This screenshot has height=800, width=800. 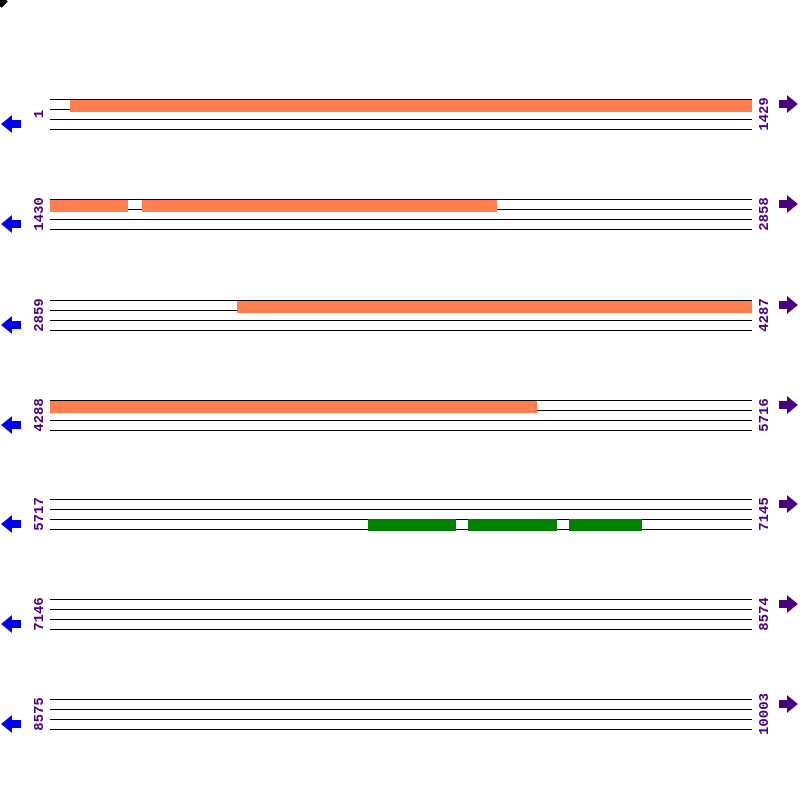 I want to click on row-start-coordinate-label: 7146, so click(x=40, y=614).